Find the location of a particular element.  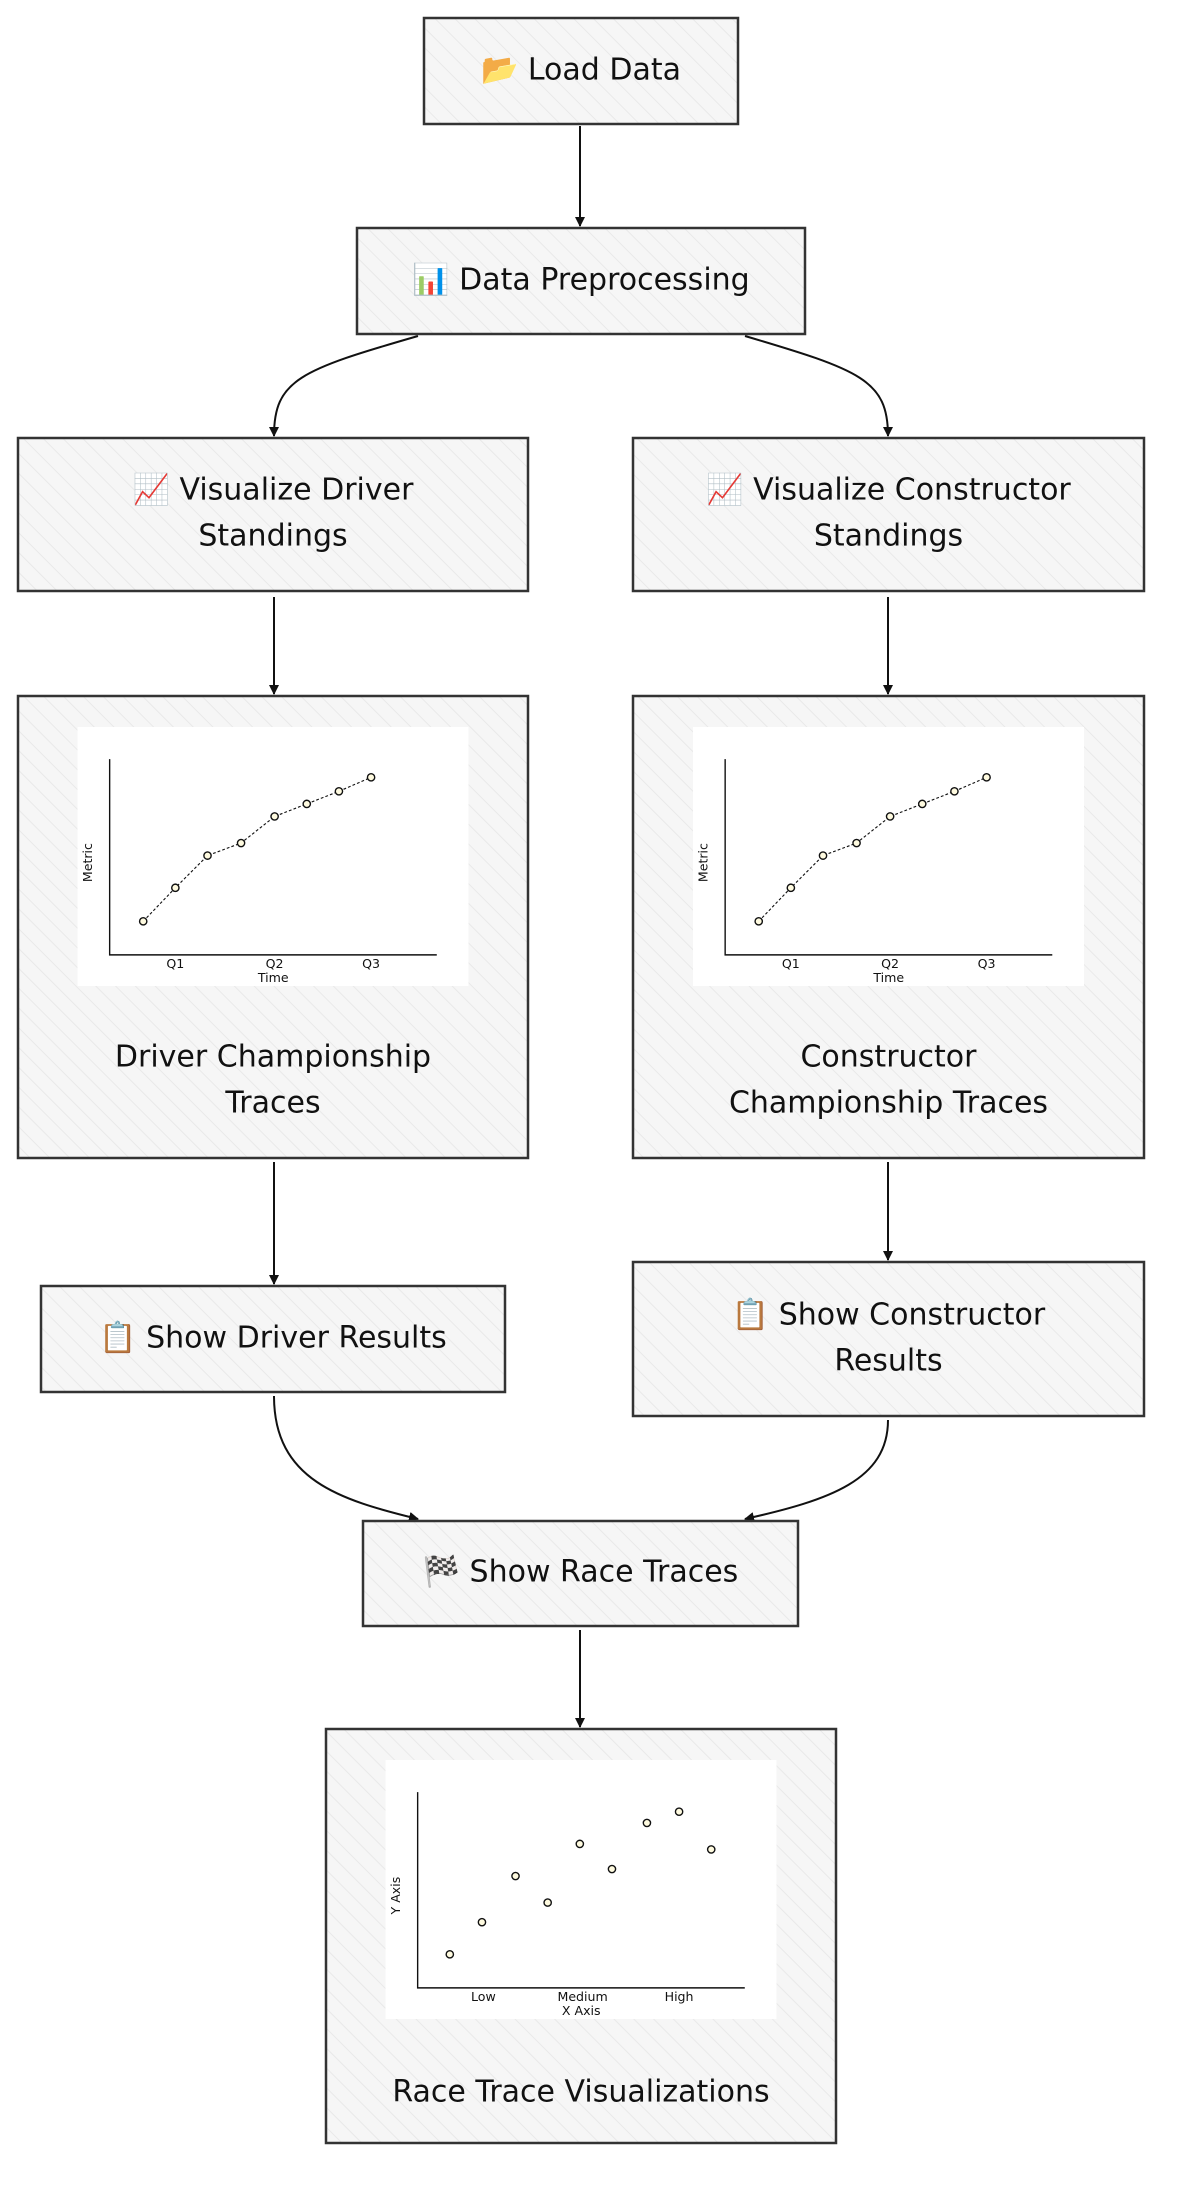

node: 📈 Visualize Driver Standings is located at coordinates (273, 514).